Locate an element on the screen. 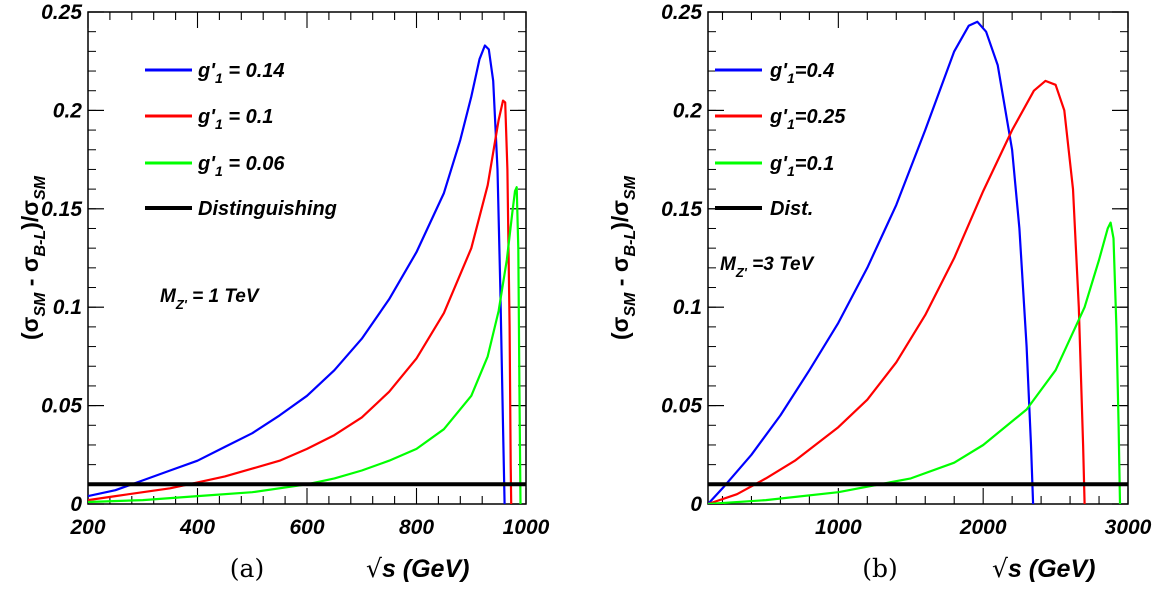 This screenshot has height=590, width=1164. mass-annotation: MZ' = 1 TeV is located at coordinates (210, 299).